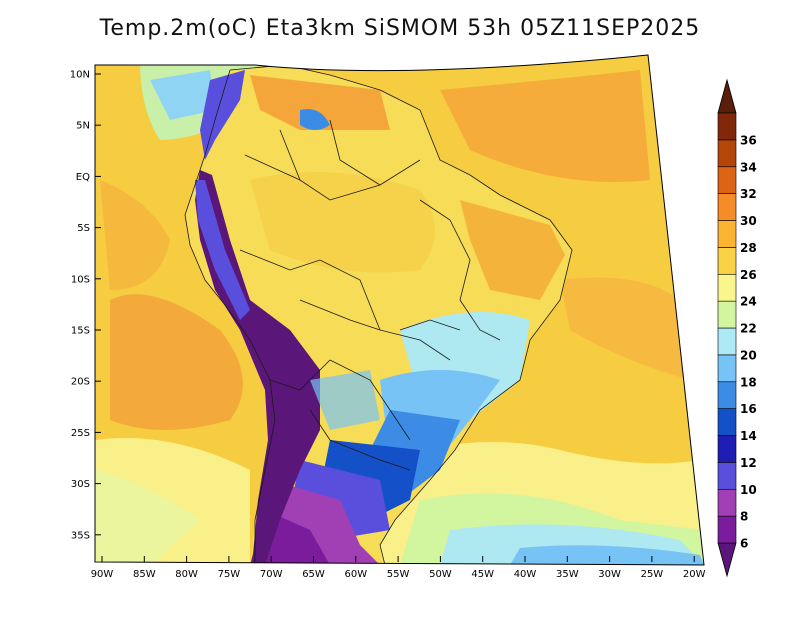  I want to click on colorbar-label: 18, so click(748, 382).